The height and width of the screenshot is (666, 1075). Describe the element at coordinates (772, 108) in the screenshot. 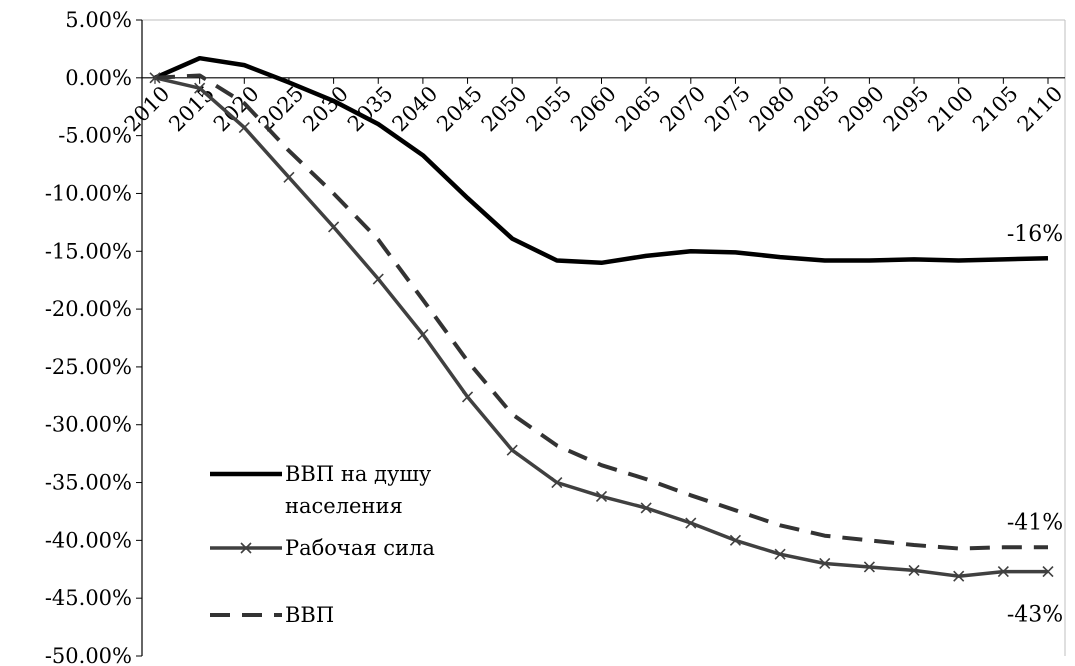

I see `x-tick-label: 2080` at that location.